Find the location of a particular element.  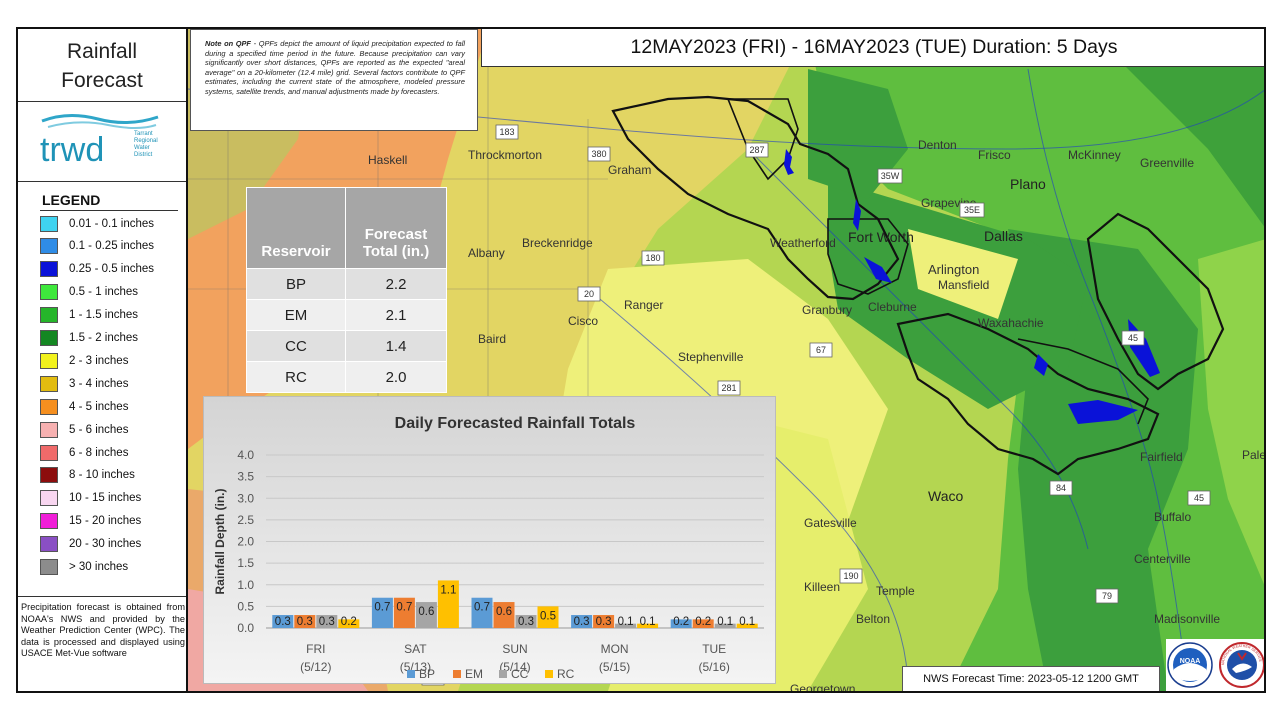

legend-label: 5 - 6 inches is located at coordinates (99, 429).